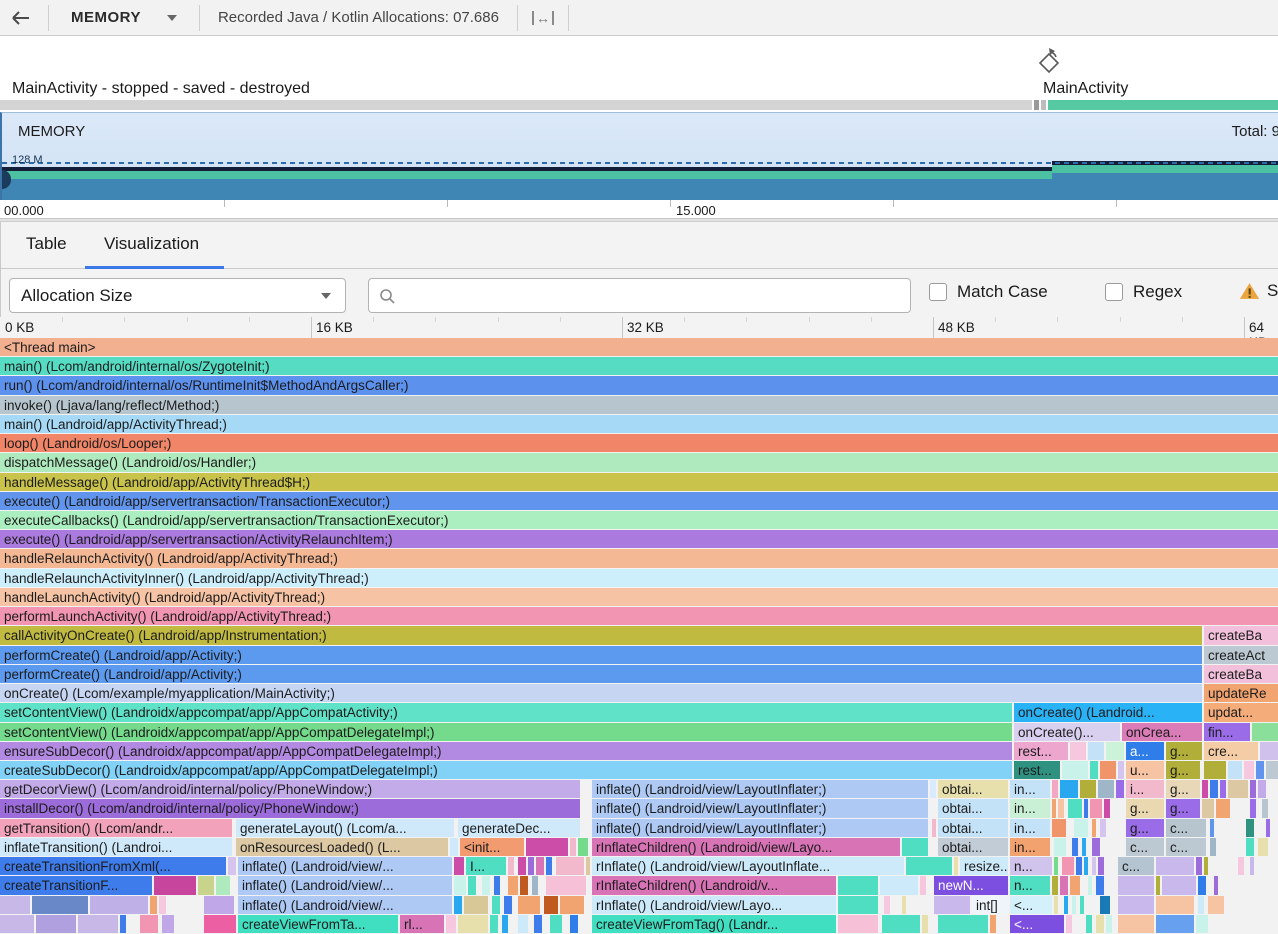  What do you see at coordinates (177, 295) in the screenshot?
I see `allocation-filter-dropdown: Allocation Size` at bounding box center [177, 295].